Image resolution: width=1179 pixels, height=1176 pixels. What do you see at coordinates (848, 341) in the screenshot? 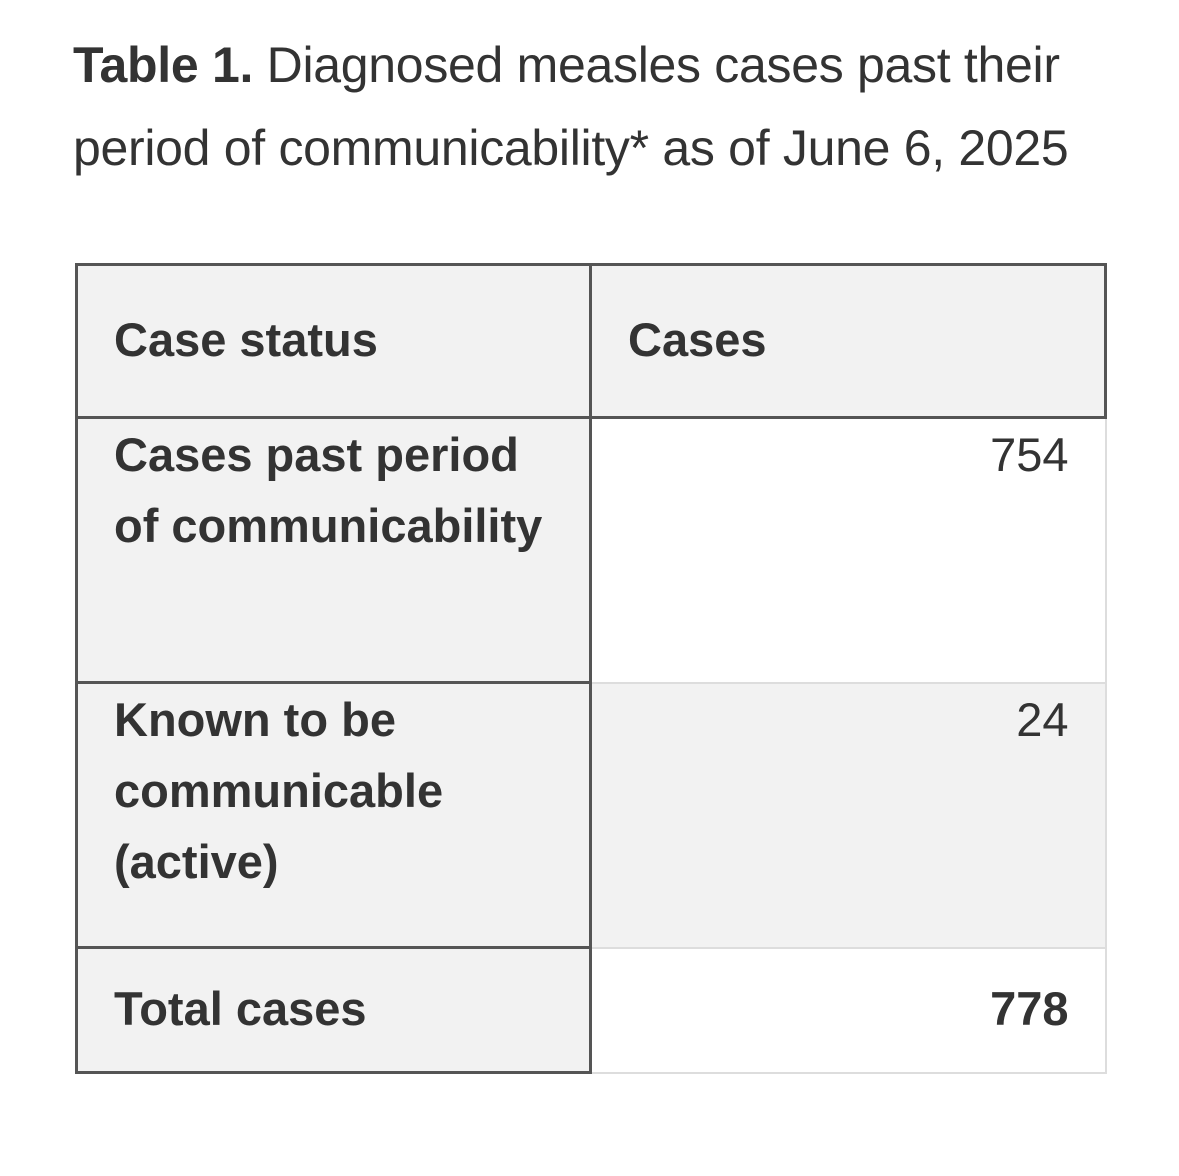
I see `header-cases: Cases` at bounding box center [848, 341].